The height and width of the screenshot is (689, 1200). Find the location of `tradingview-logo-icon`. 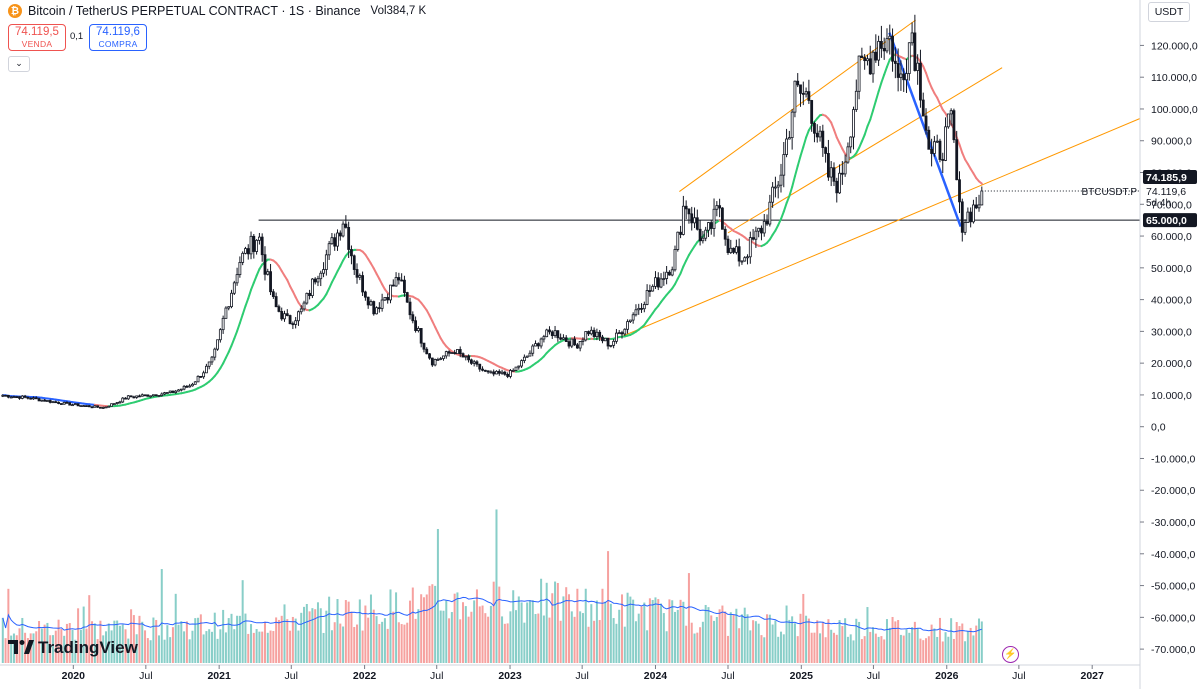

tradingview-logo-icon is located at coordinates (21, 647).